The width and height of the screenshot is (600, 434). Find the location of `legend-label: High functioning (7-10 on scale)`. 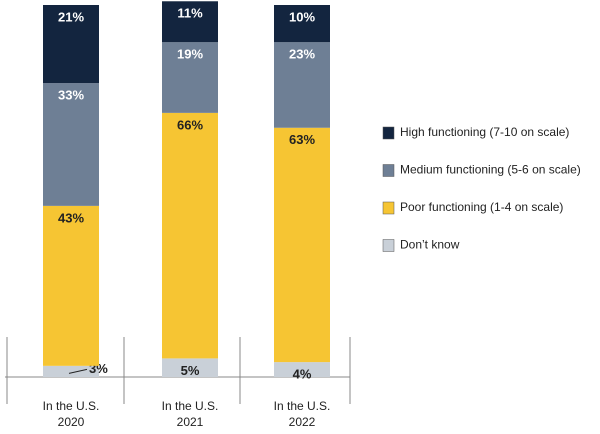

legend-label: High functioning (7-10 on scale) is located at coordinates (484, 132).